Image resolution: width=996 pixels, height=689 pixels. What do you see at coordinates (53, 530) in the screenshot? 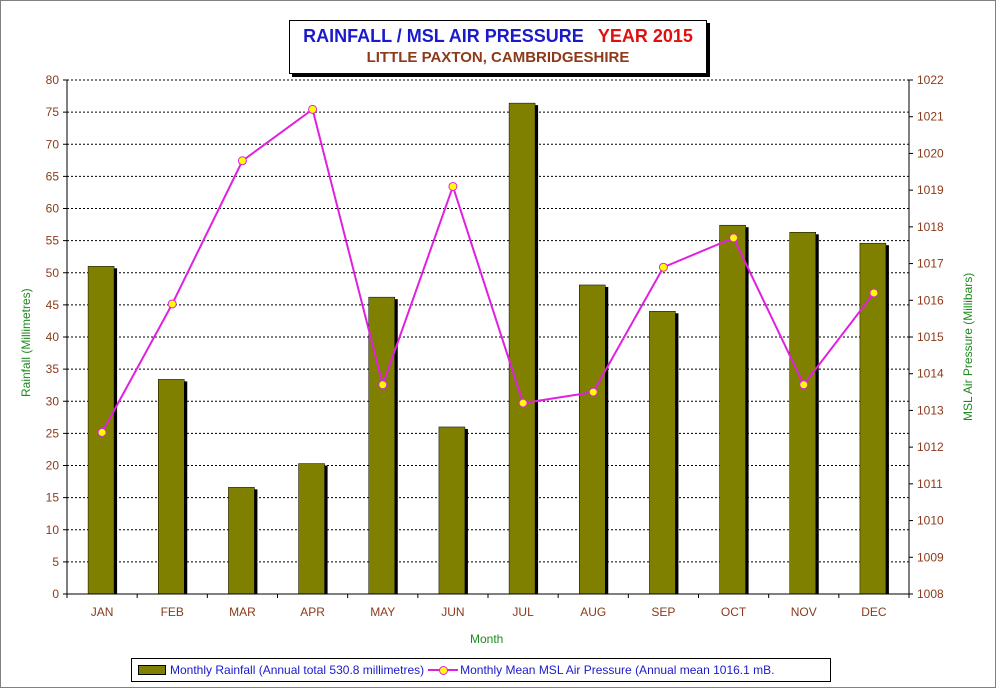
I see `y-tick-label-left: 10` at bounding box center [53, 530].